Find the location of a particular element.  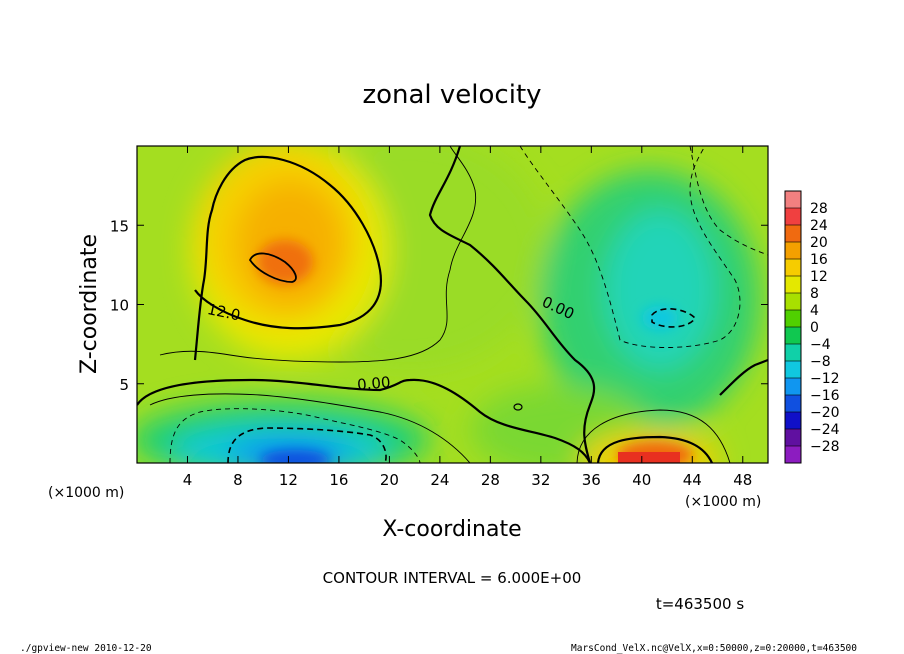

x-tick-label: 32 is located at coordinates (540, 480).